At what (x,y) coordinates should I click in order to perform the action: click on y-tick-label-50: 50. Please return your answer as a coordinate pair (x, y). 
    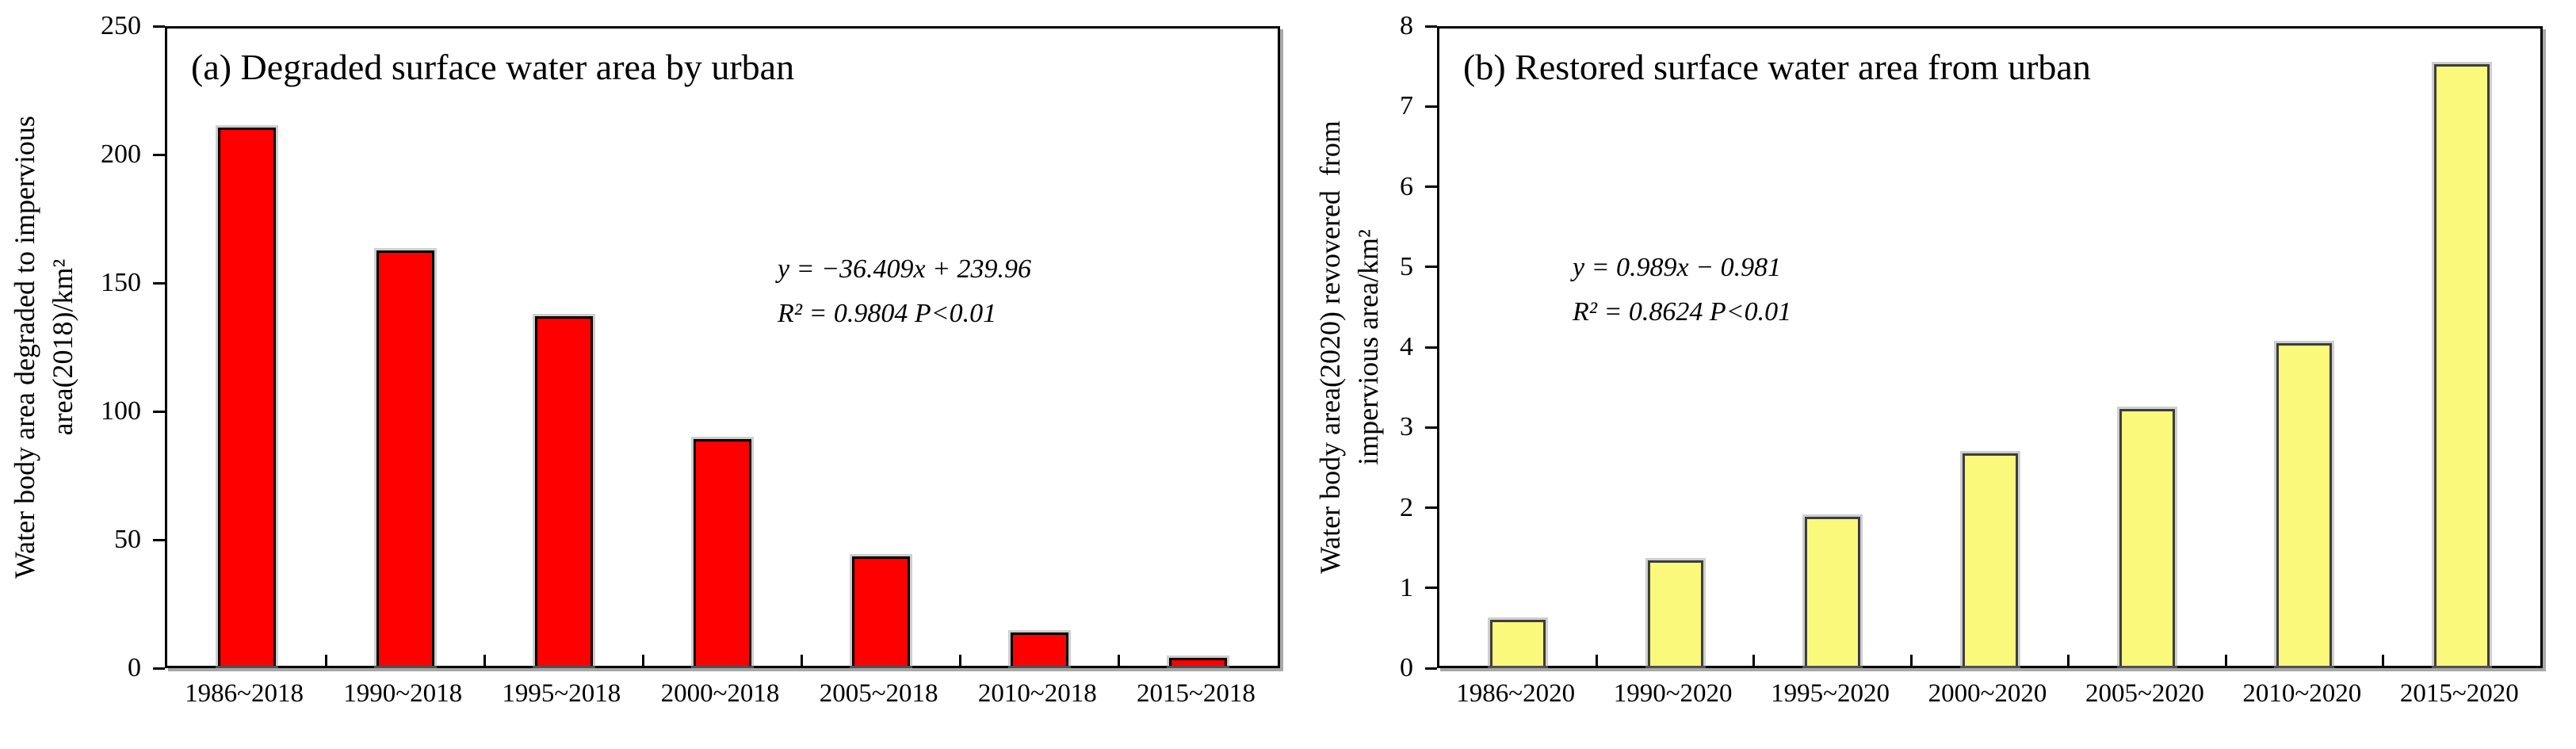
    Looking at the image, I should click on (127, 539).